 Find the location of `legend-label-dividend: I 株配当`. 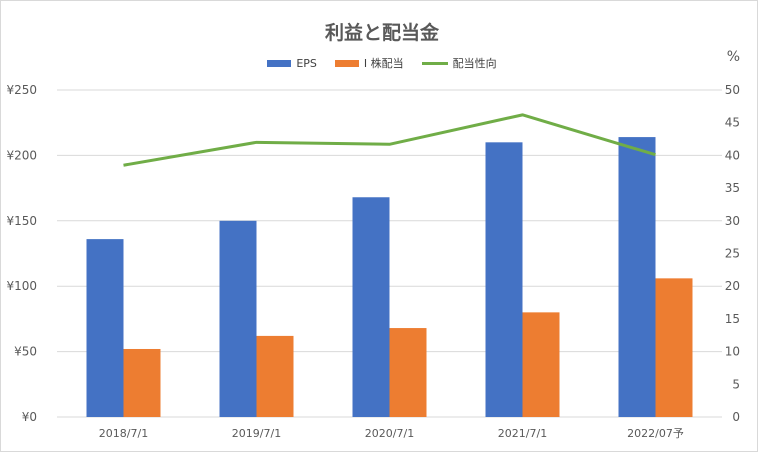

legend-label-dividend: I 株配当 is located at coordinates (383, 63).